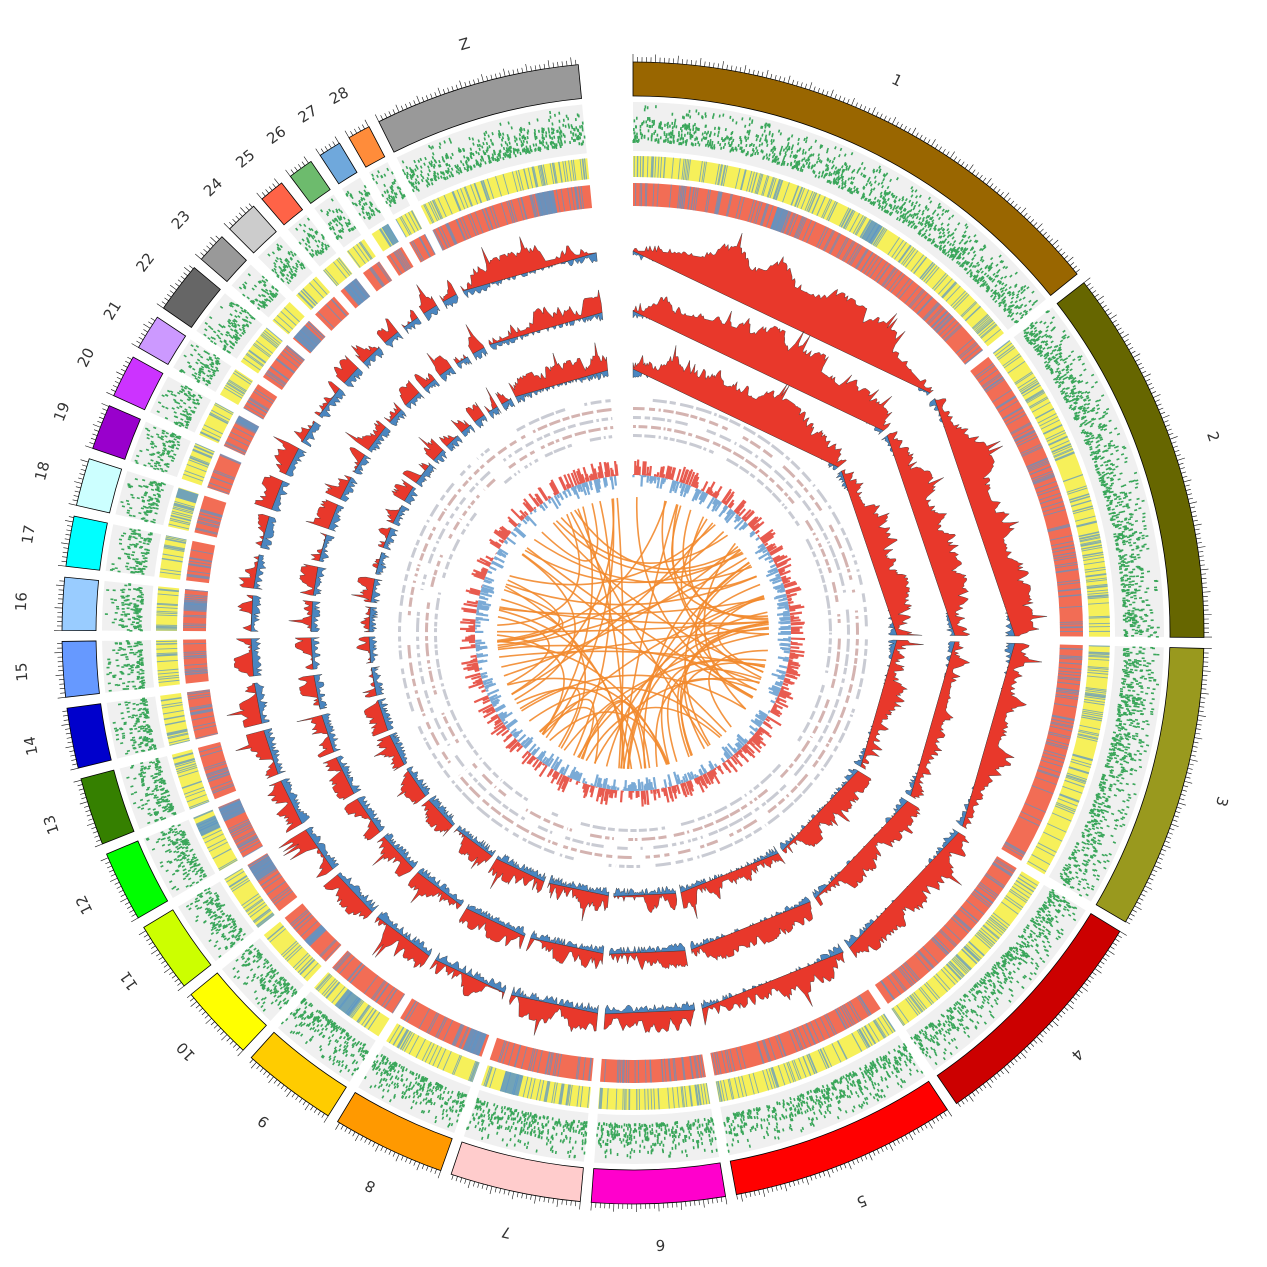  What do you see at coordinates (30, 746) in the screenshot?
I see `chromosome-label: 14` at bounding box center [30, 746].